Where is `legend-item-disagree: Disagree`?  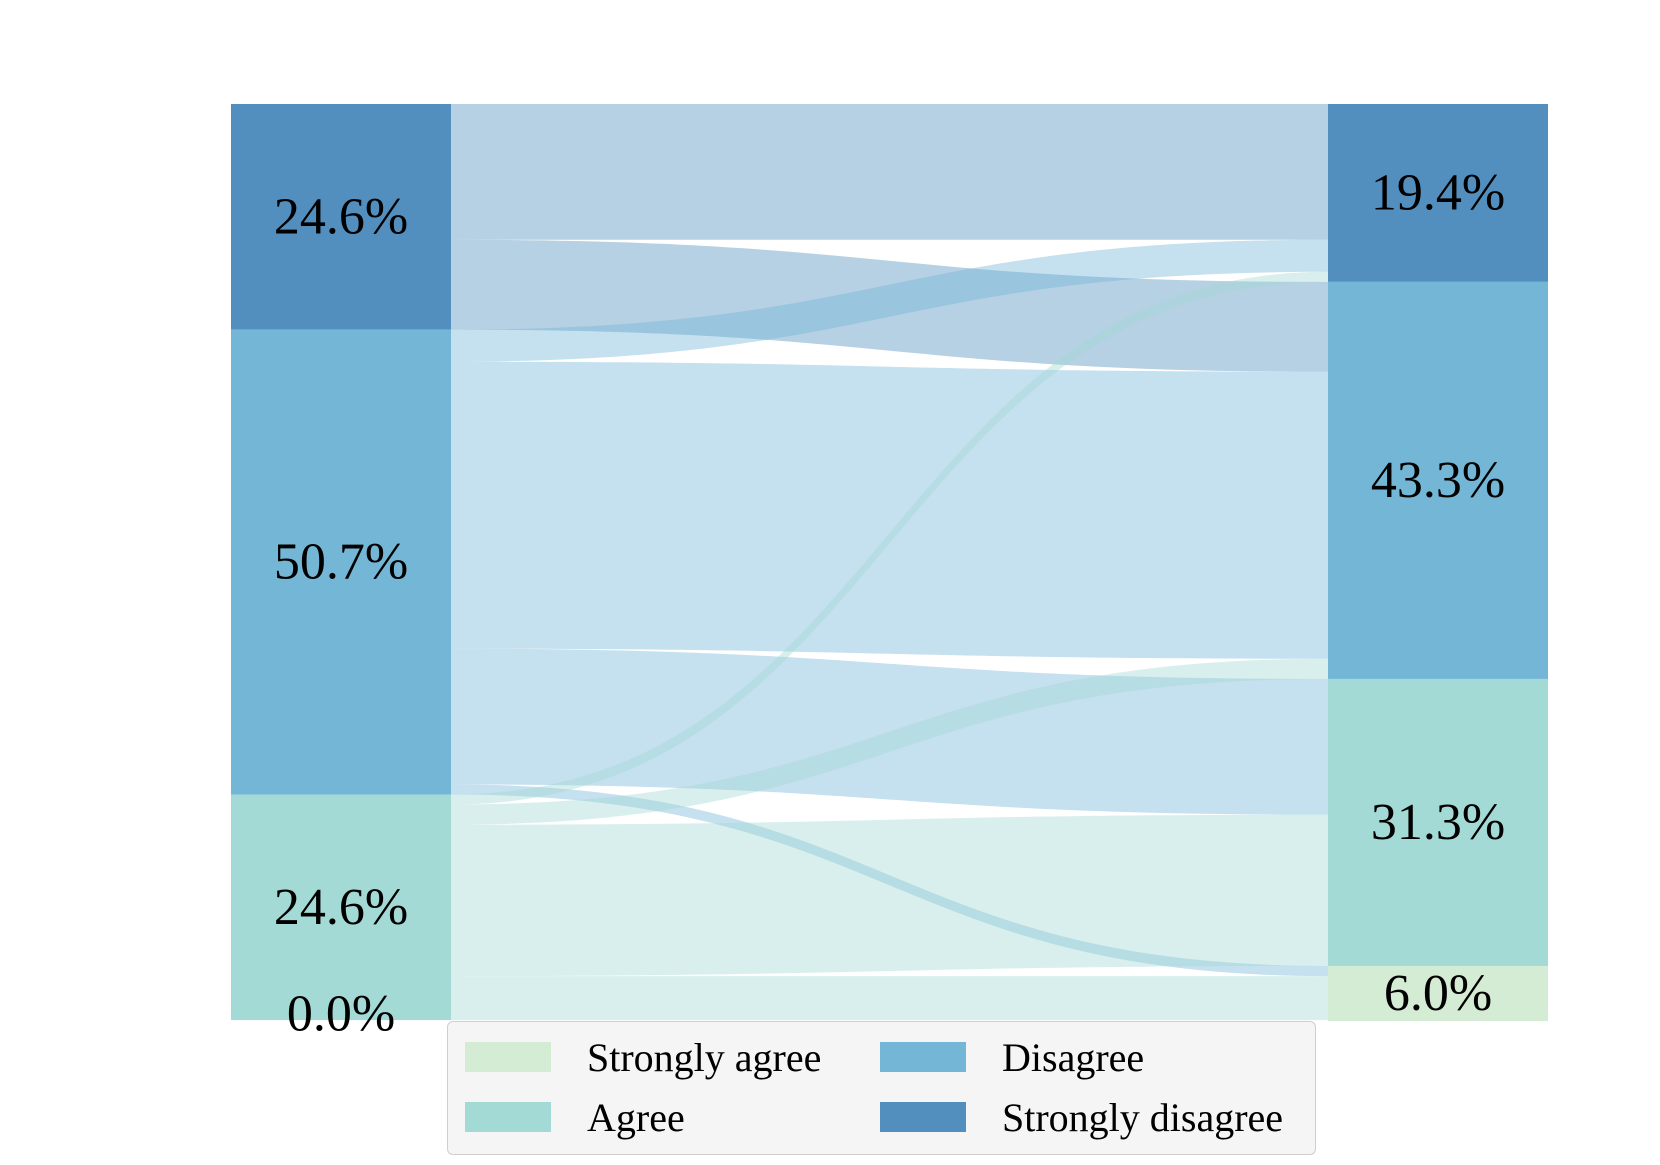
legend-item-disagree: Disagree is located at coordinates (1012, 1057).